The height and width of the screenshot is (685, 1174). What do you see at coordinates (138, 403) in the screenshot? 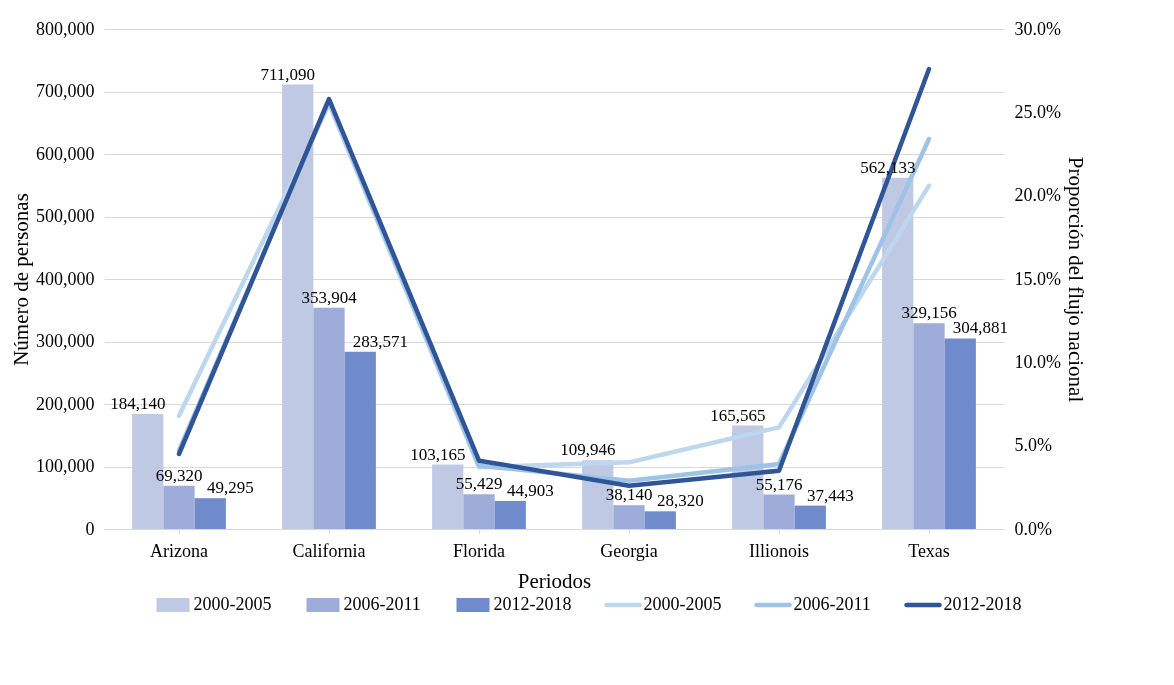
I see `data-label: 184,140` at bounding box center [138, 403].